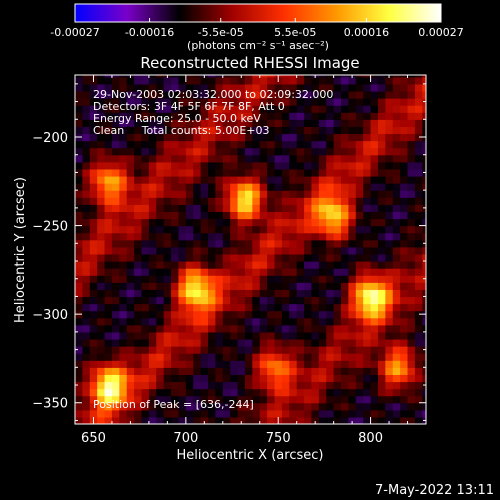 The width and height of the screenshot is (500, 500). Describe the element at coordinates (177, 118) in the screenshot. I see `annotation-energy-range: Energy Range: 25.0 - 50.0 keV` at that location.